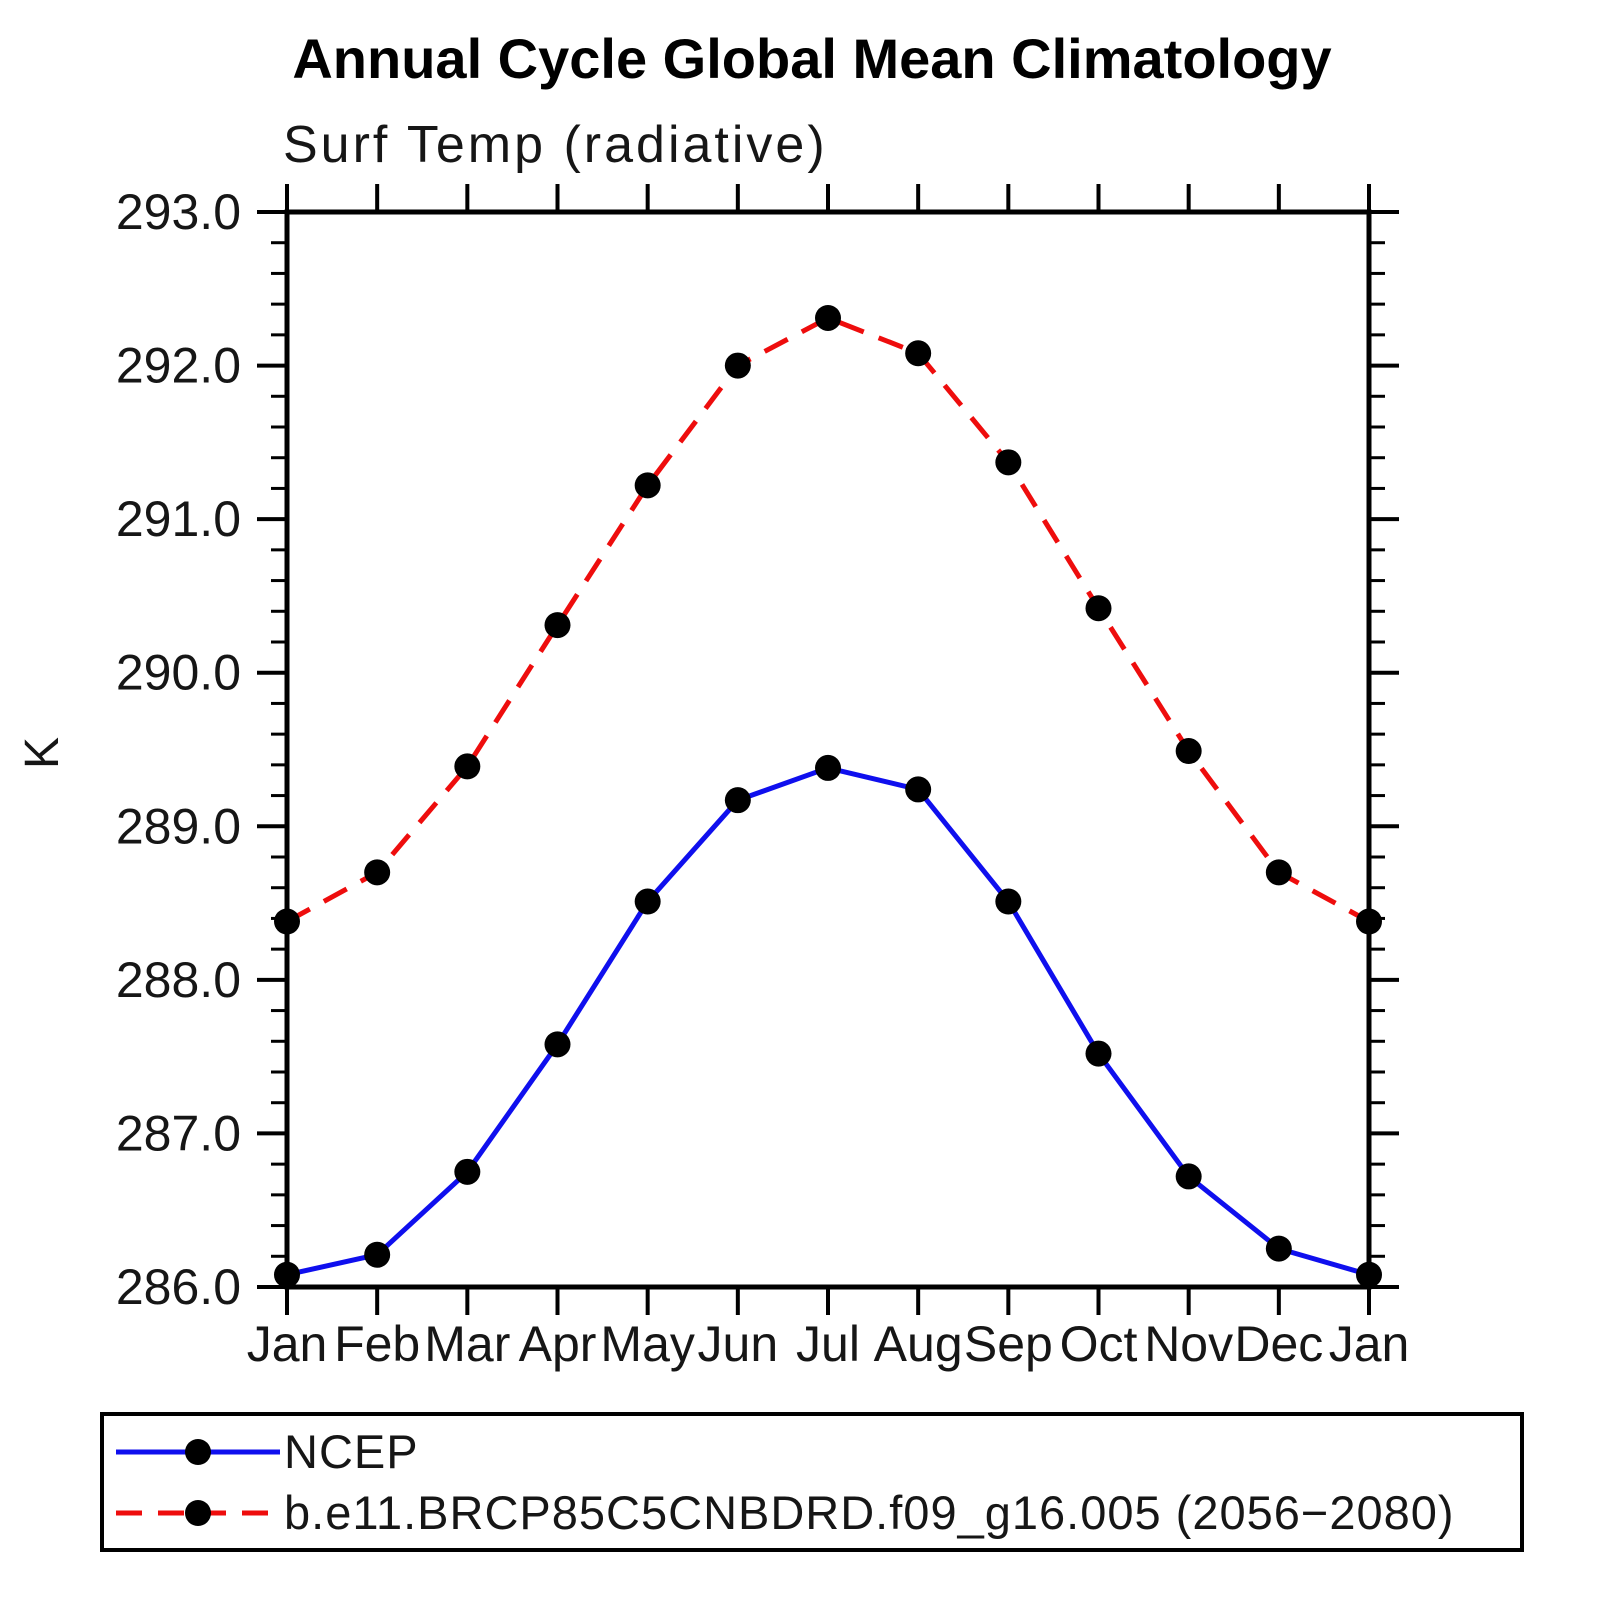 The image size is (1597, 1597). Describe the element at coordinates (1099, 1344) in the screenshot. I see `x-axis-tick-label: Oct` at that location.